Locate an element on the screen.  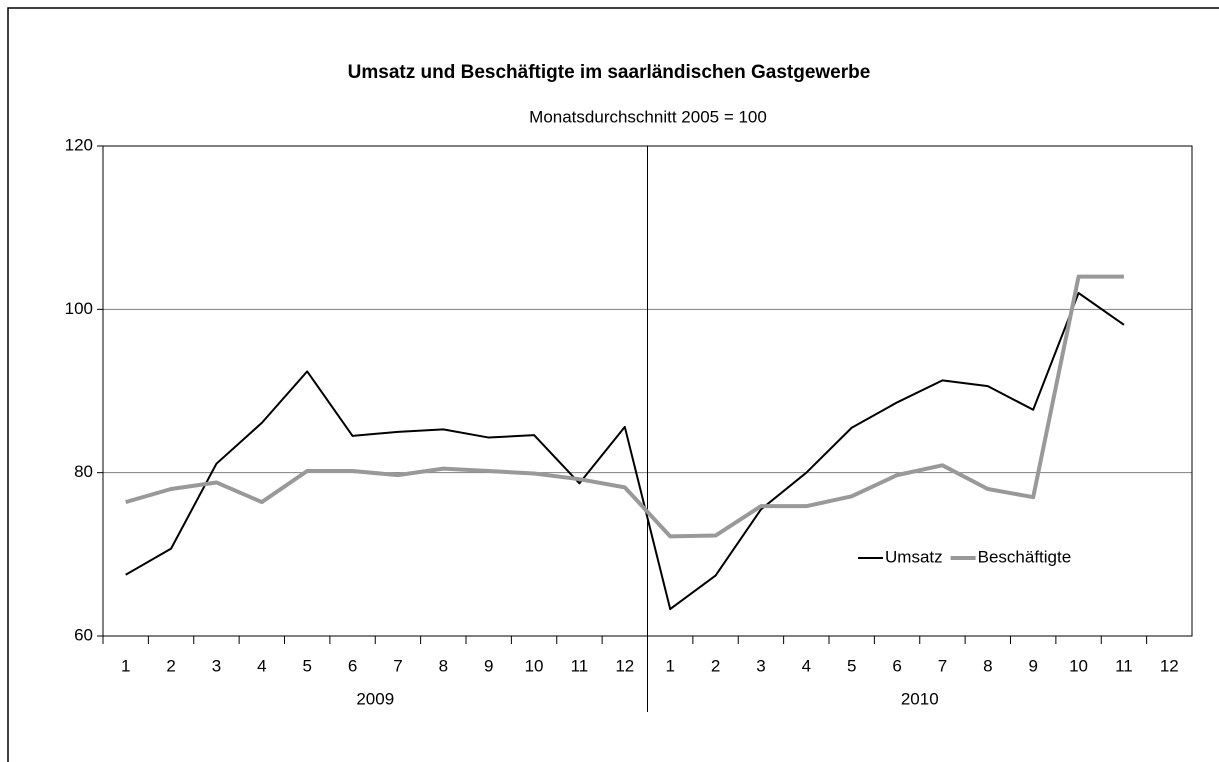
y-tick-label: 100 is located at coordinates (79, 308).